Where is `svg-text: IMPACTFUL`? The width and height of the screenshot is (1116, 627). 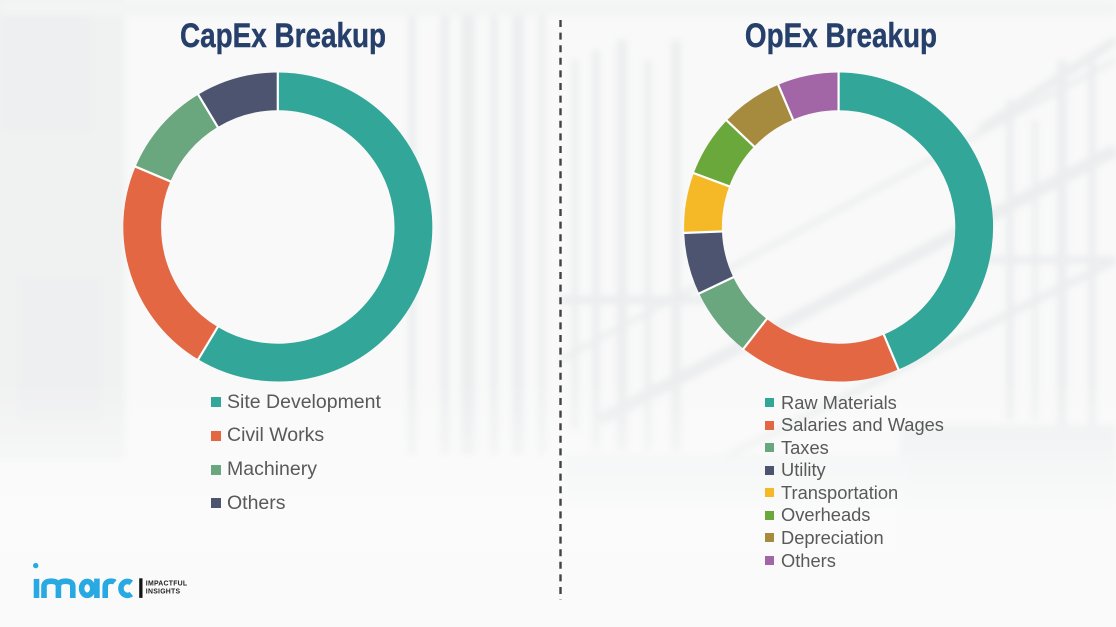
svg-text: IMPACTFUL is located at coordinates (167, 584).